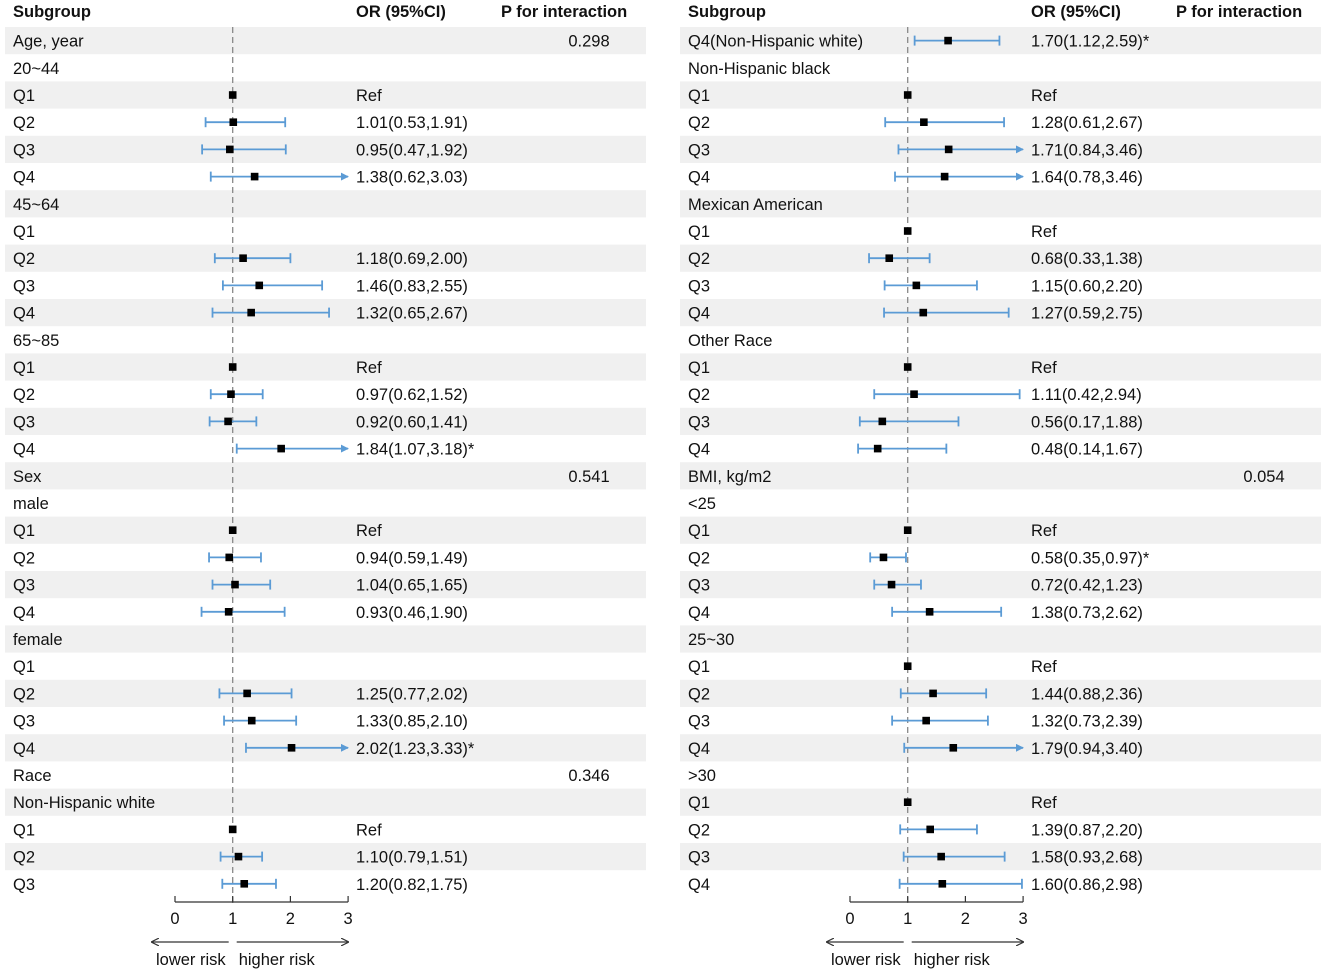 This screenshot has width=1325, height=972. I want to click on x-tick-label: 2, so click(290, 919).